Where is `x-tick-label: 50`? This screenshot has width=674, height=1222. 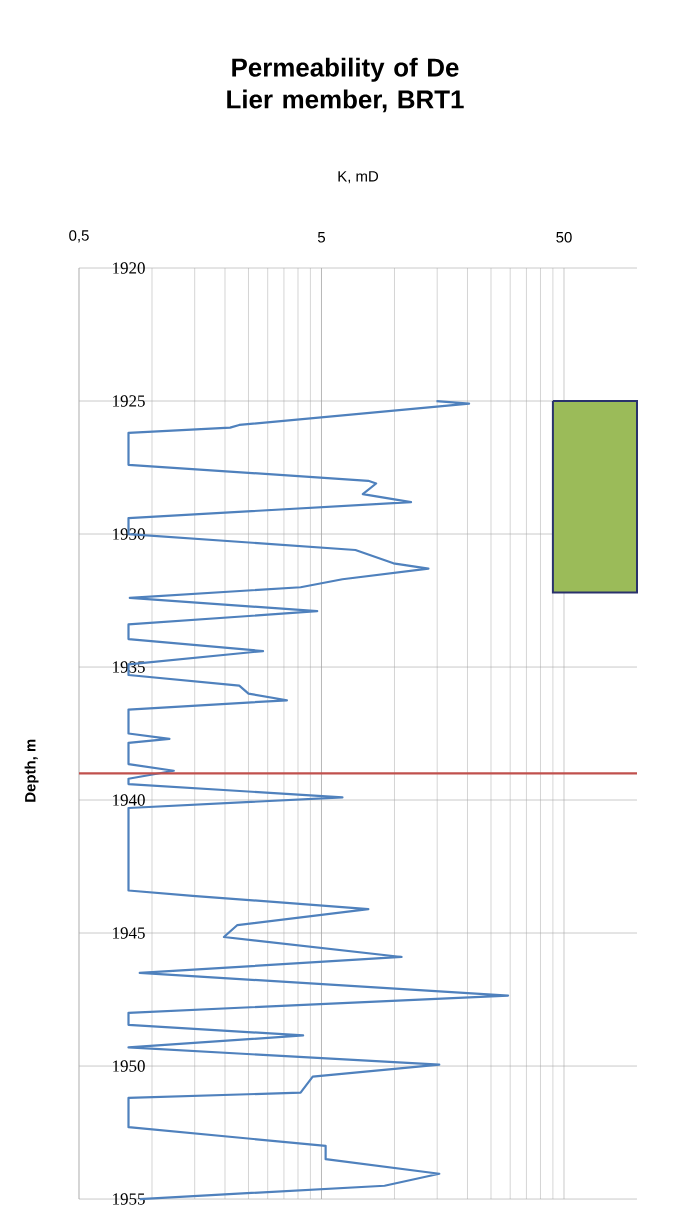
x-tick-label: 50 is located at coordinates (564, 237).